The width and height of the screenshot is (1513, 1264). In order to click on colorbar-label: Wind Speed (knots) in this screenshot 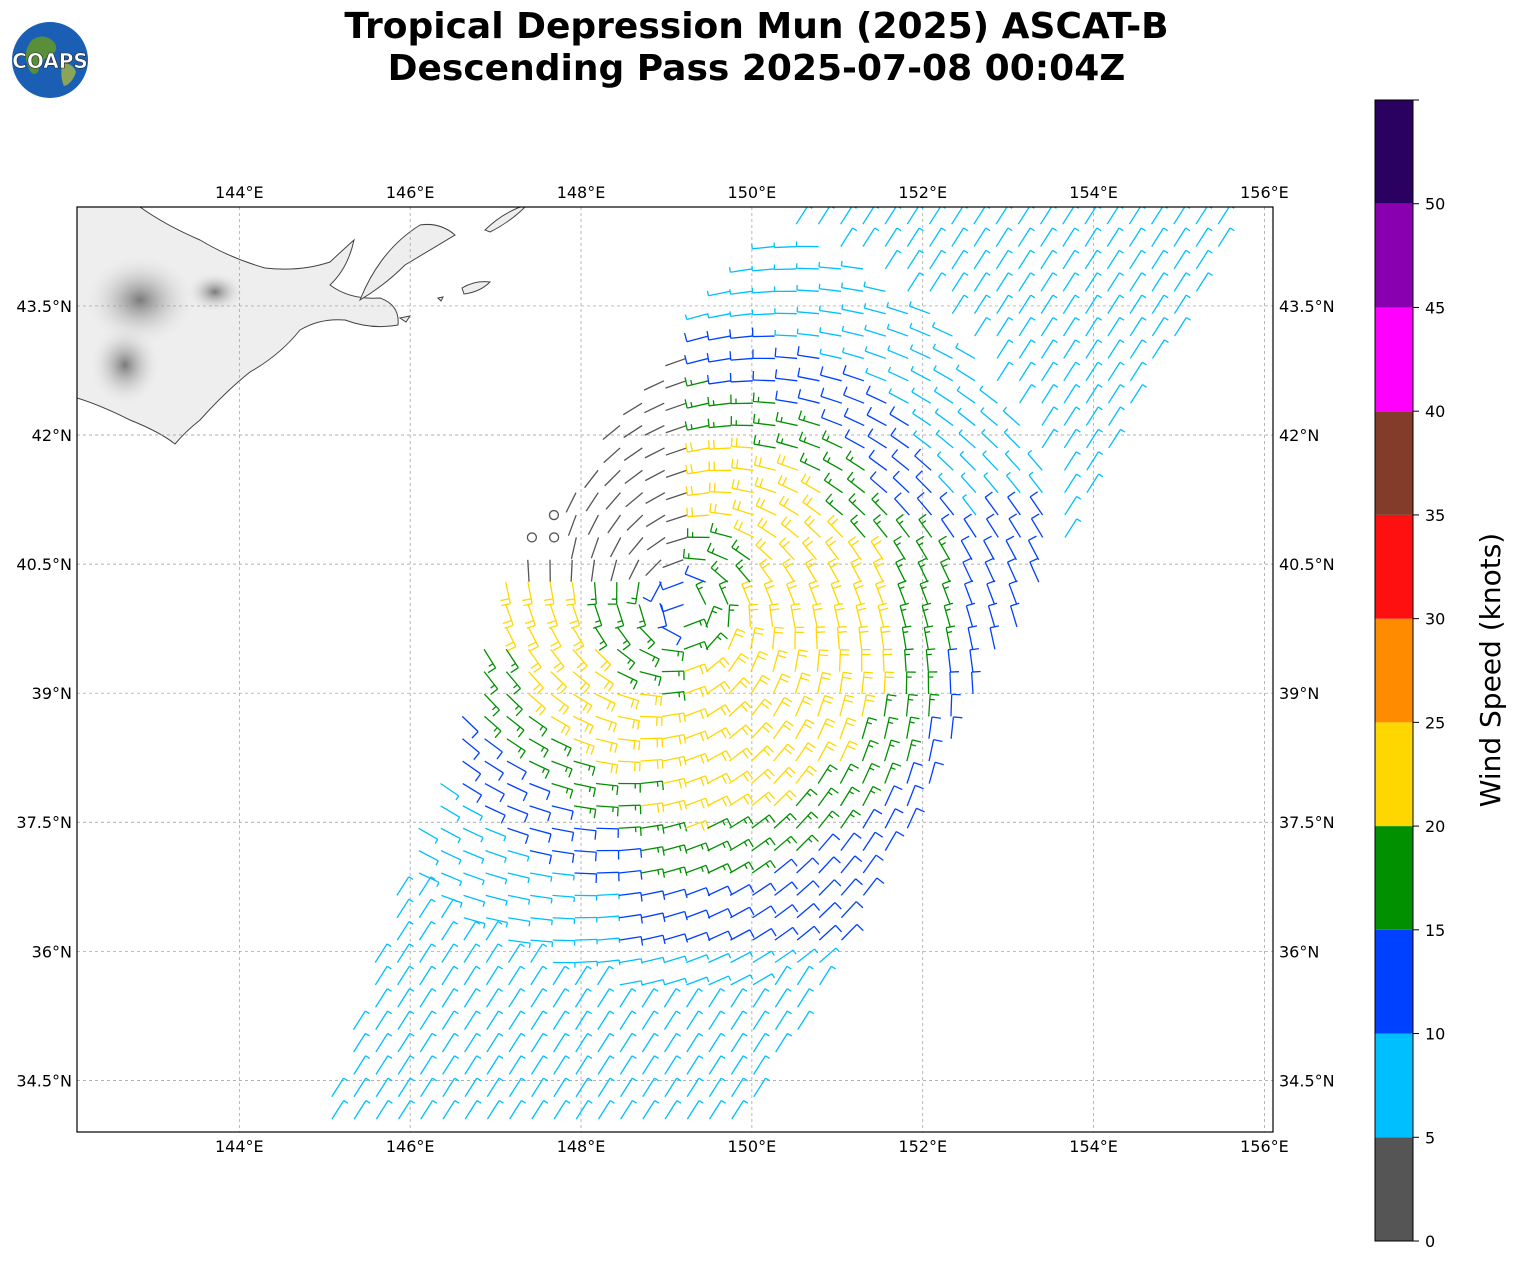, I will do `click(1490, 670)`.